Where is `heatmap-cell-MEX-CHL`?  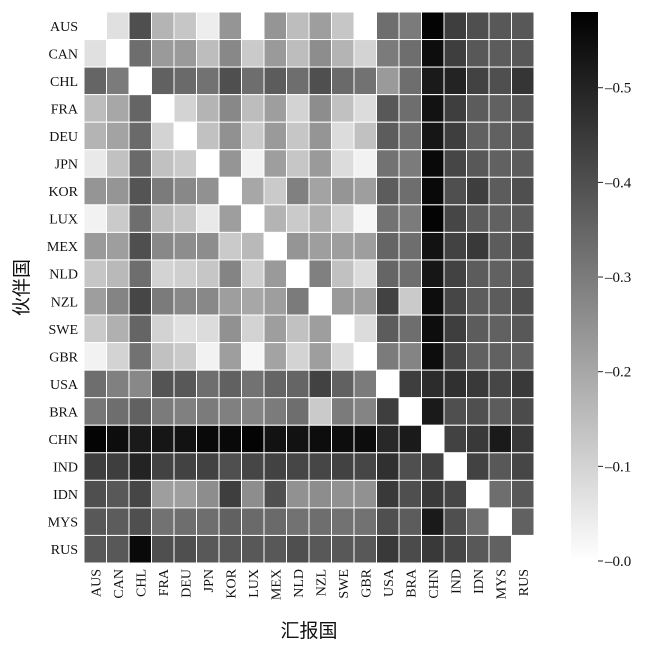 heatmap-cell-MEX-CHL is located at coordinates (140, 246).